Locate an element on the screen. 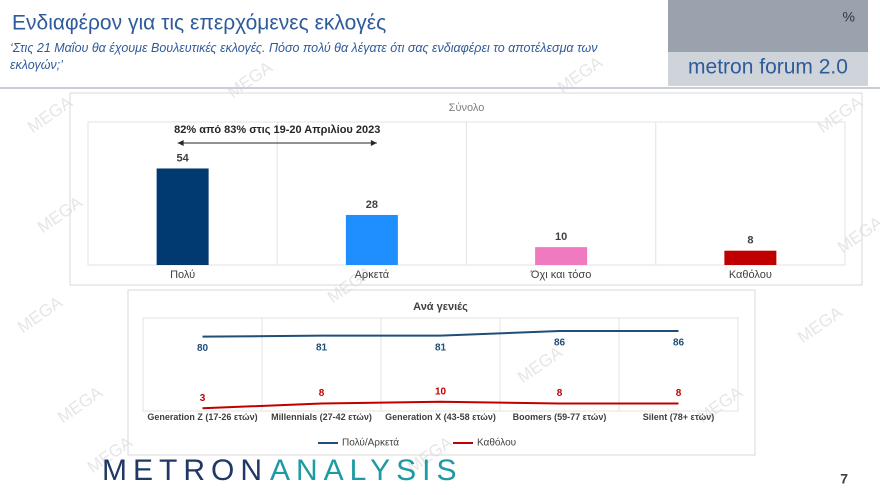 This screenshot has height=495, width=880. x-tick-label: Generation Z (17-26 ετών) is located at coordinates (202, 417).